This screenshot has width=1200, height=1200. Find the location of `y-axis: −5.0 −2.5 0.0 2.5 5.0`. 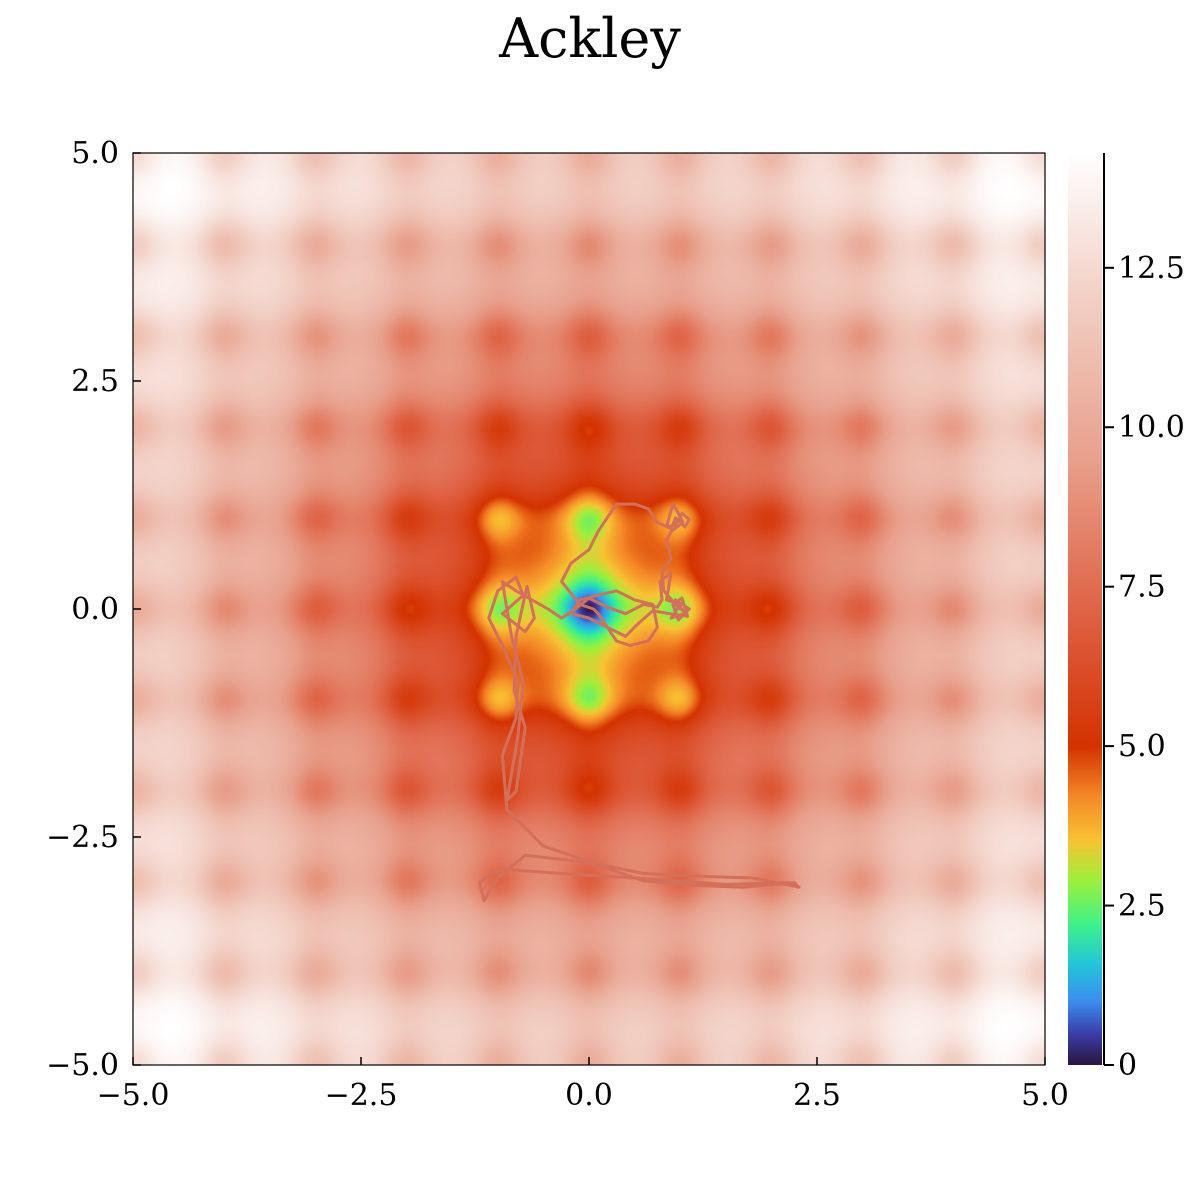

y-axis: −5.0 −2.5 0.0 2.5 5.0 is located at coordinates (93, 609).